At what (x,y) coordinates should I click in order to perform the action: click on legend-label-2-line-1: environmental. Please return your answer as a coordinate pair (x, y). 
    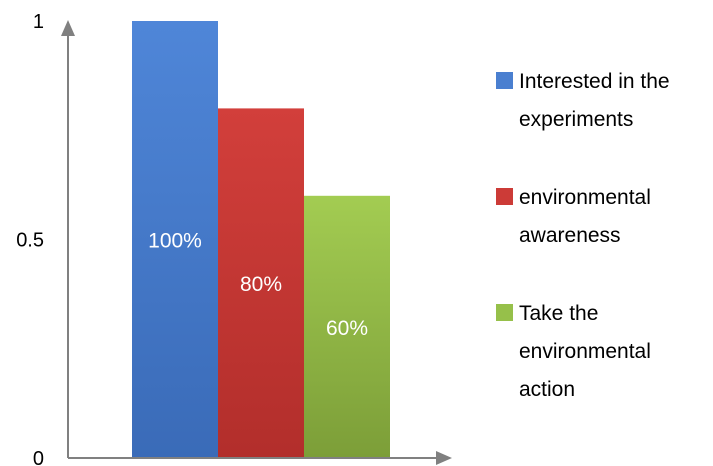
    Looking at the image, I should click on (585, 197).